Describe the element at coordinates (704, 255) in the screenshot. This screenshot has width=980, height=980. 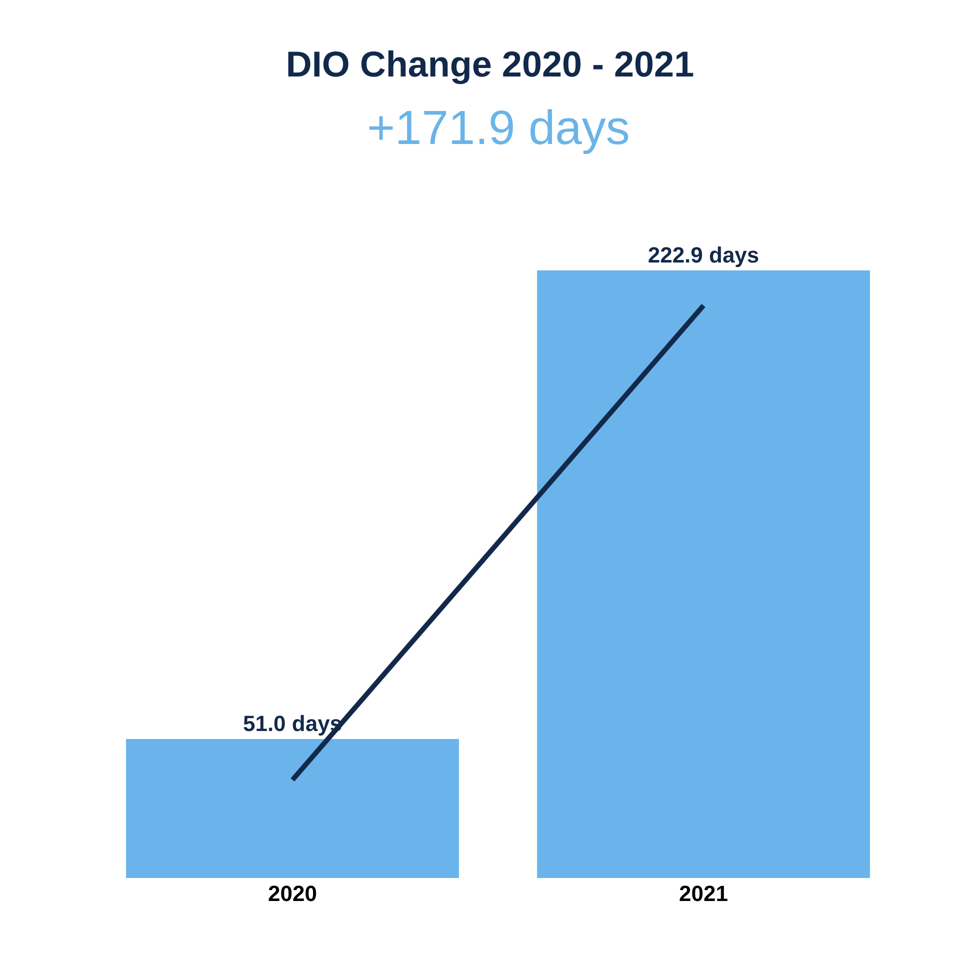
I see `data-label: 222.9 days` at that location.